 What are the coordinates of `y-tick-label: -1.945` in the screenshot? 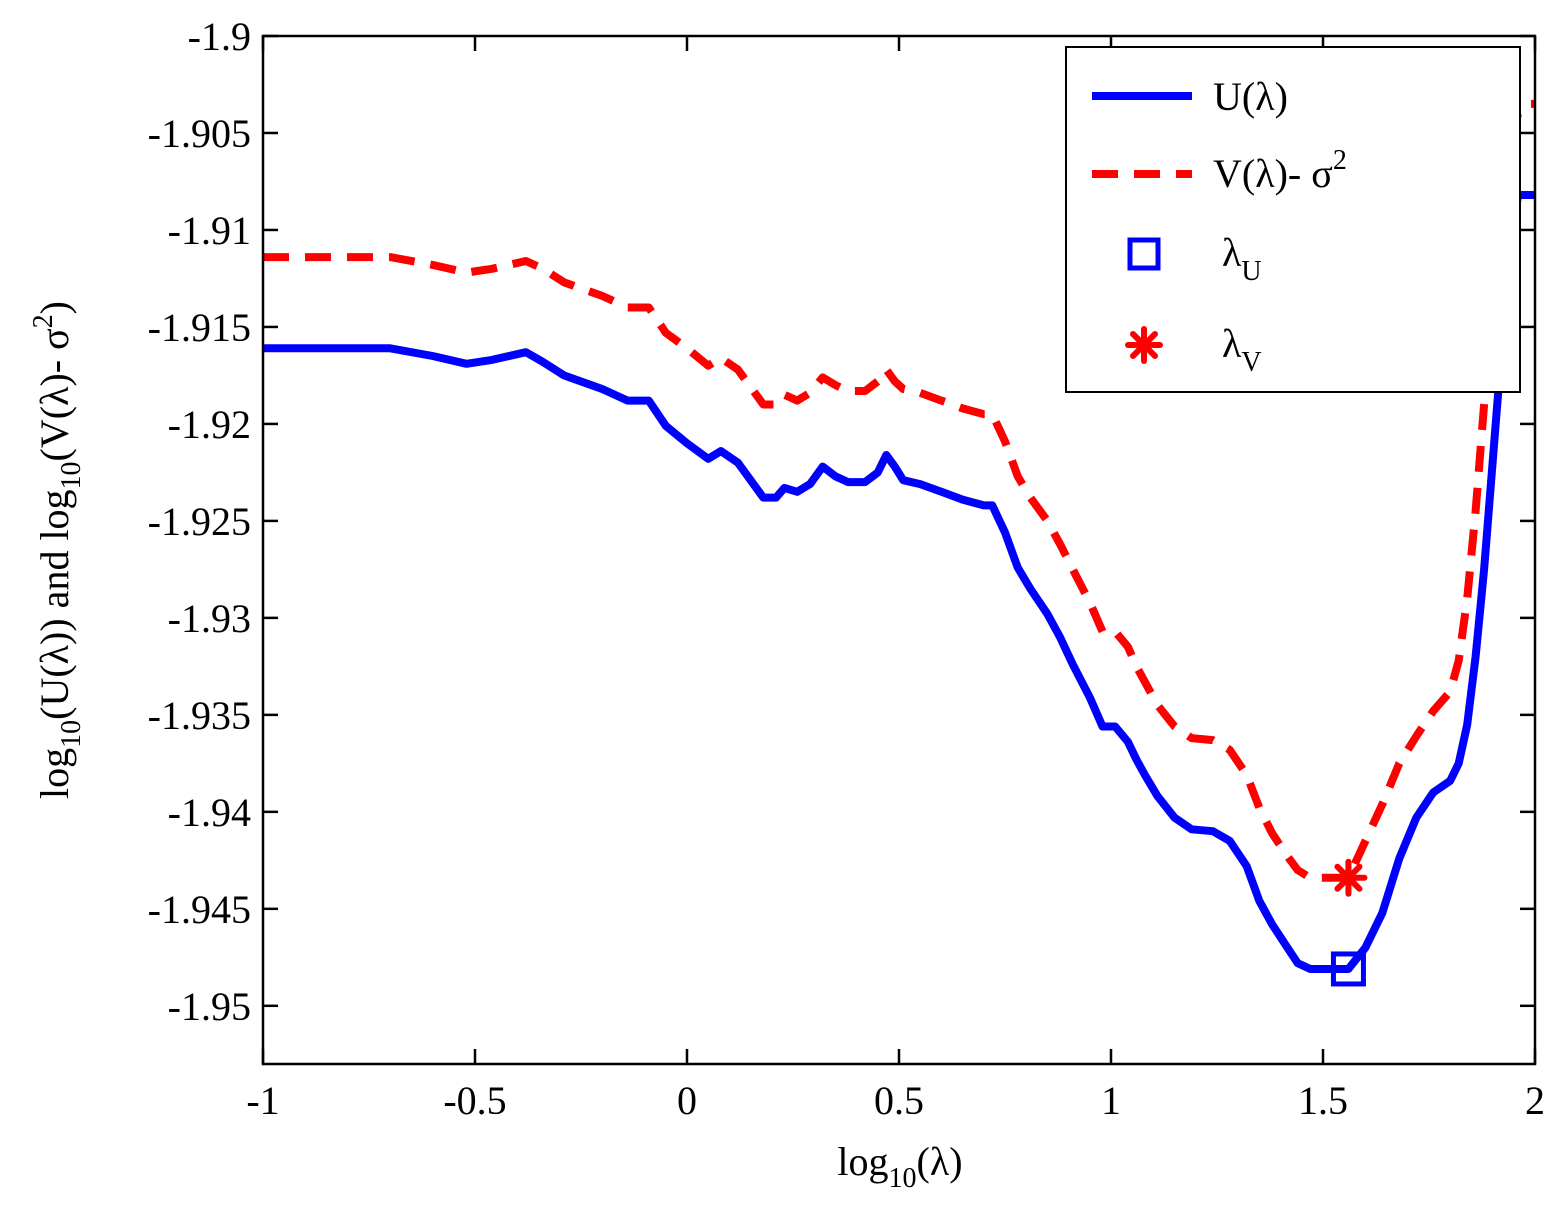 It's located at (199, 909).